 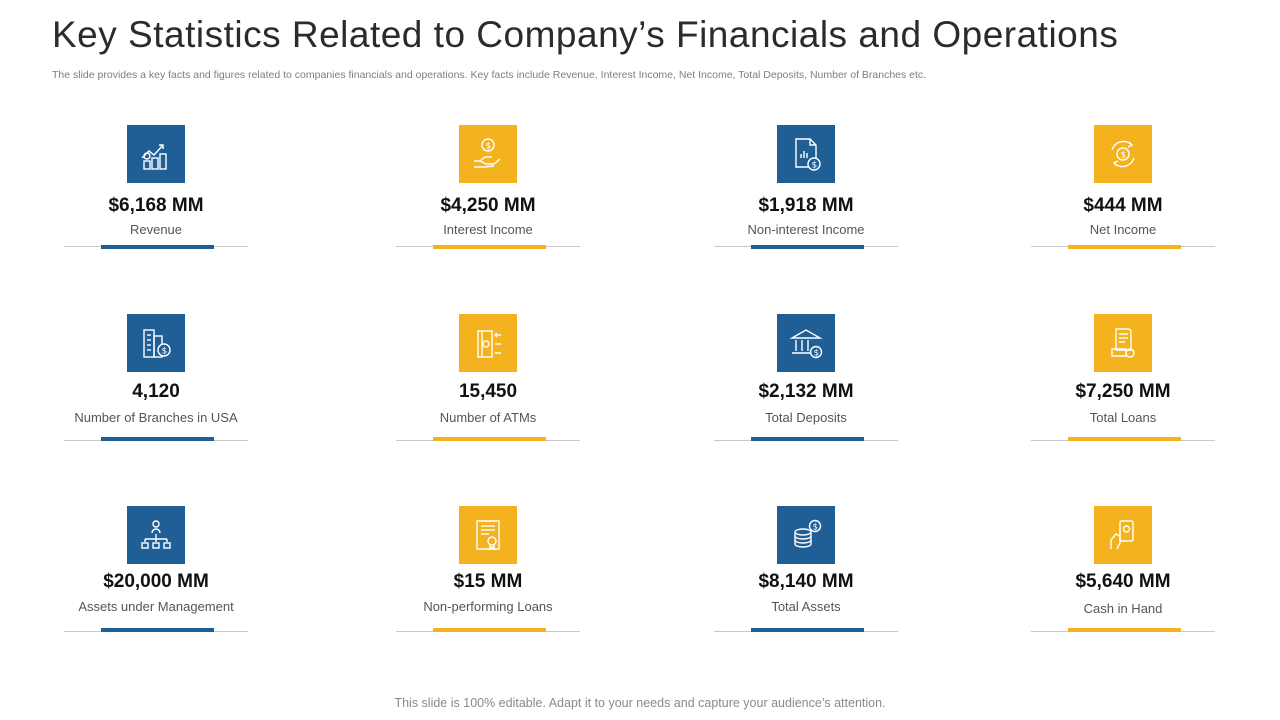 I want to click on stat-value: $5,640 MM, so click(x=1123, y=581).